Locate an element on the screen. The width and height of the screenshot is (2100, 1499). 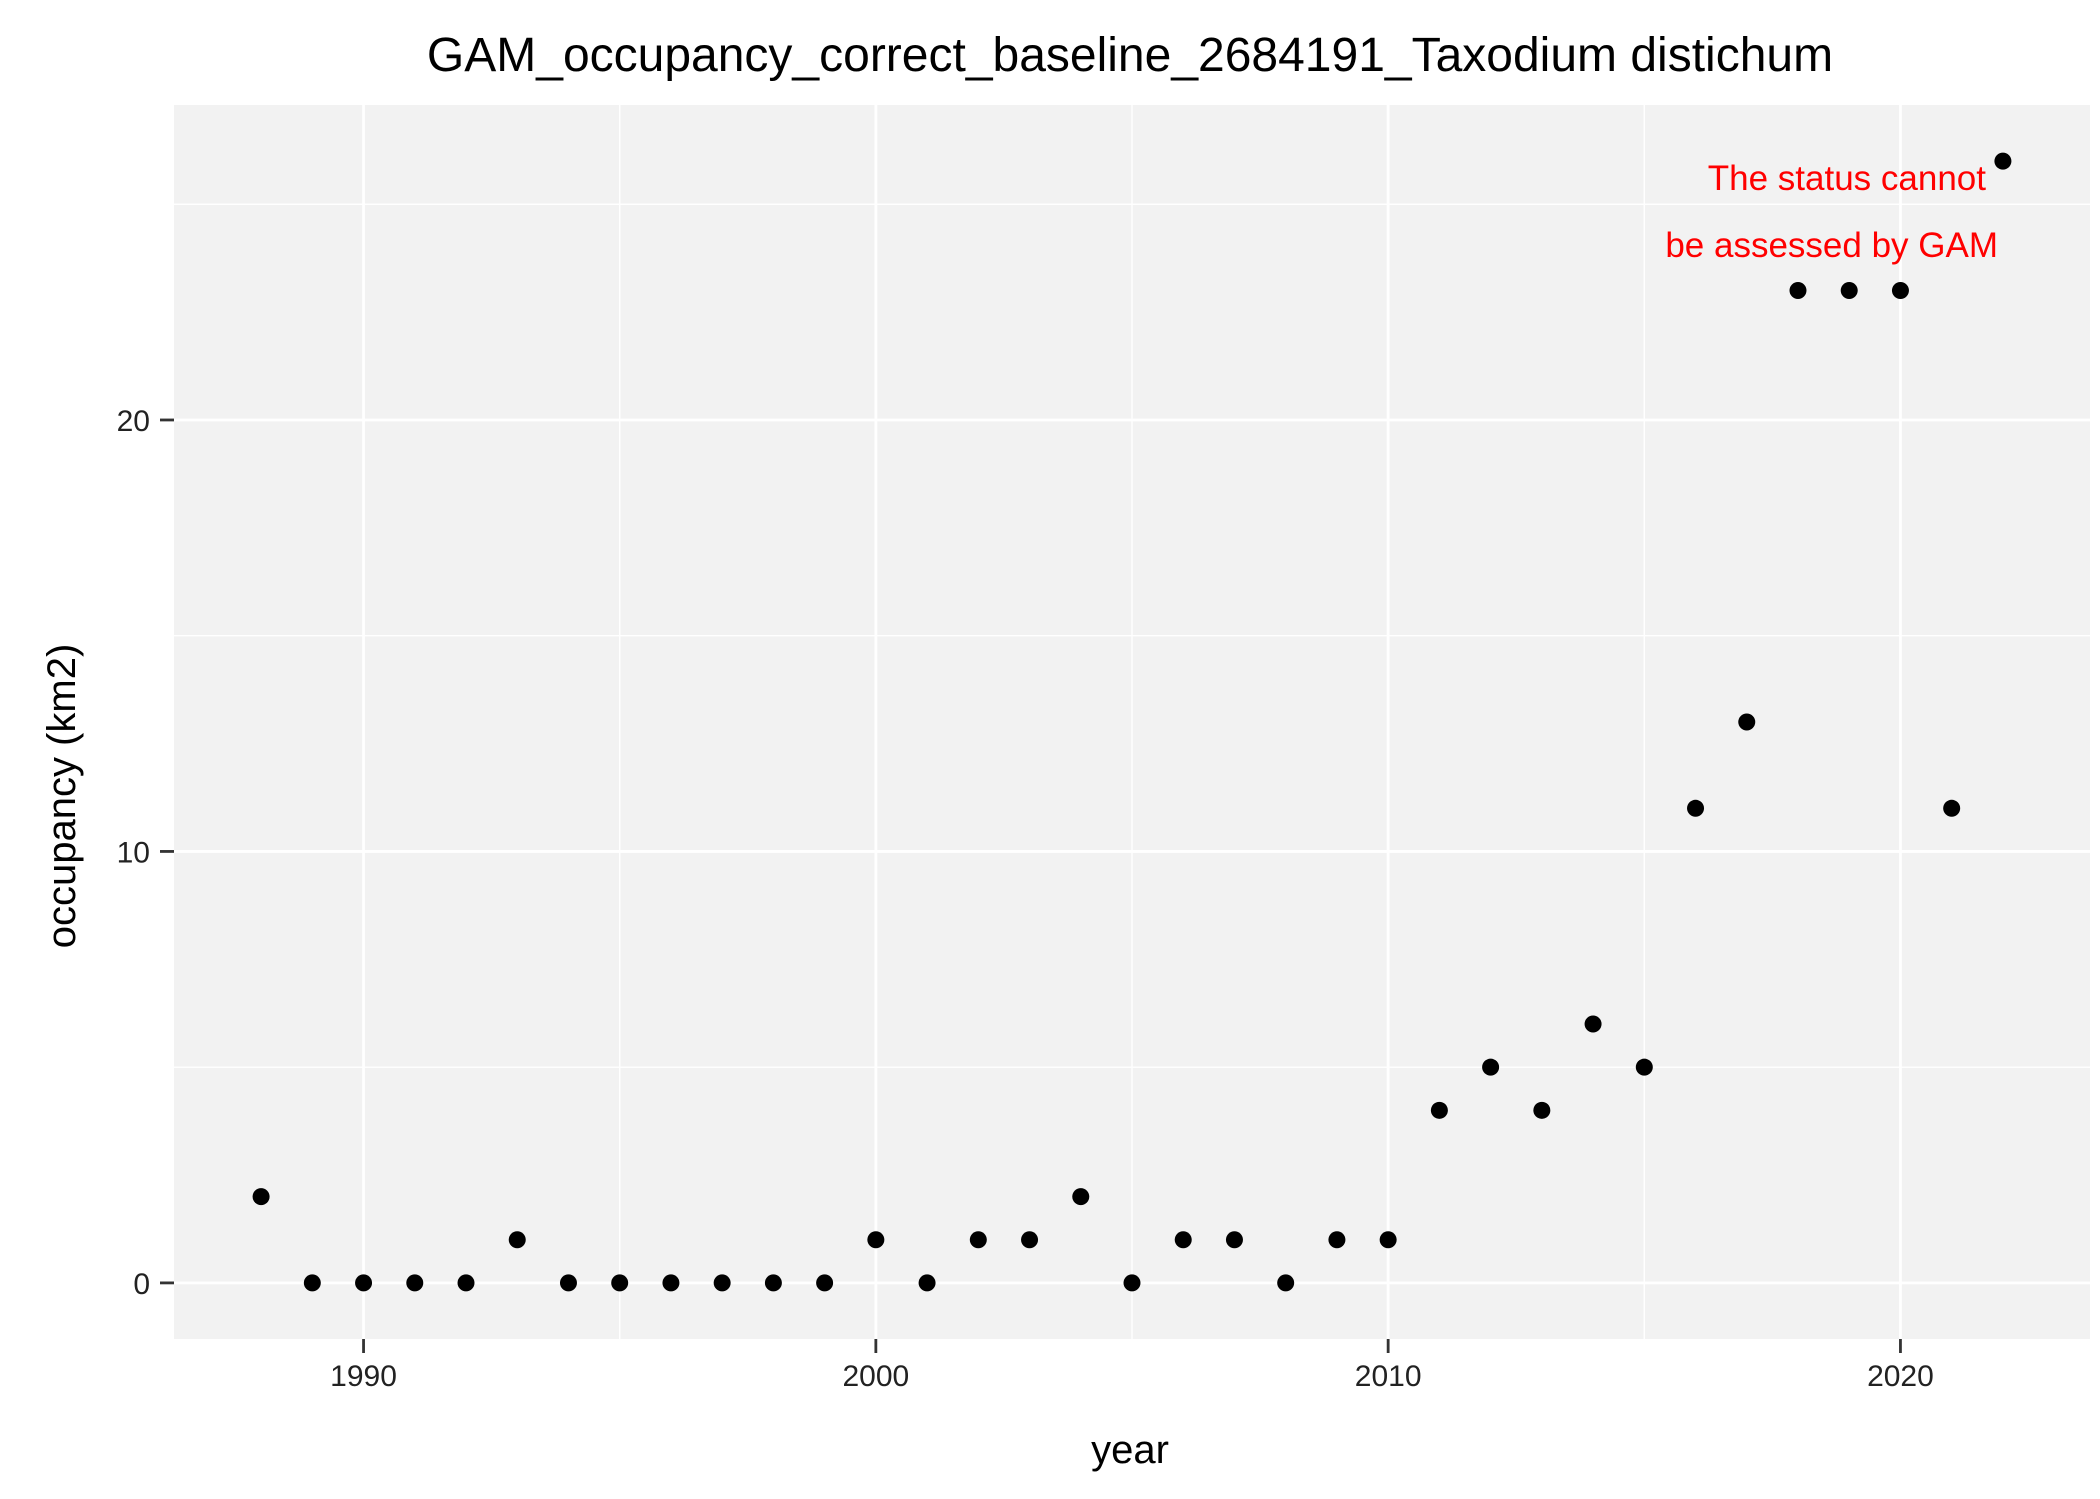
y-tick-label: 10 is located at coordinates (133, 852).